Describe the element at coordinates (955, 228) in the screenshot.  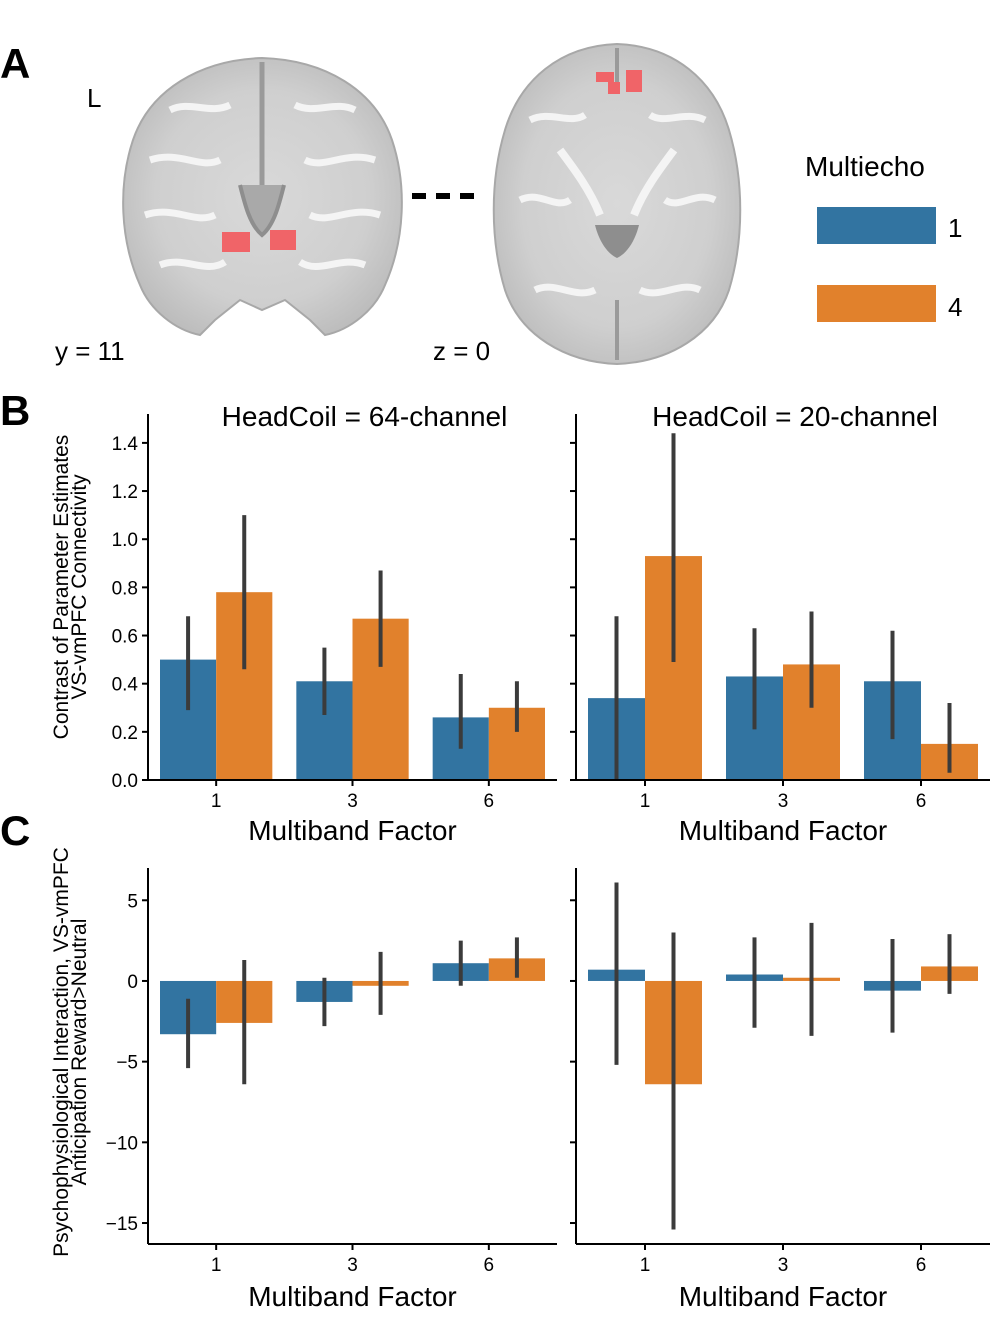
I see `legend-label-multiecho-1: 1` at that location.